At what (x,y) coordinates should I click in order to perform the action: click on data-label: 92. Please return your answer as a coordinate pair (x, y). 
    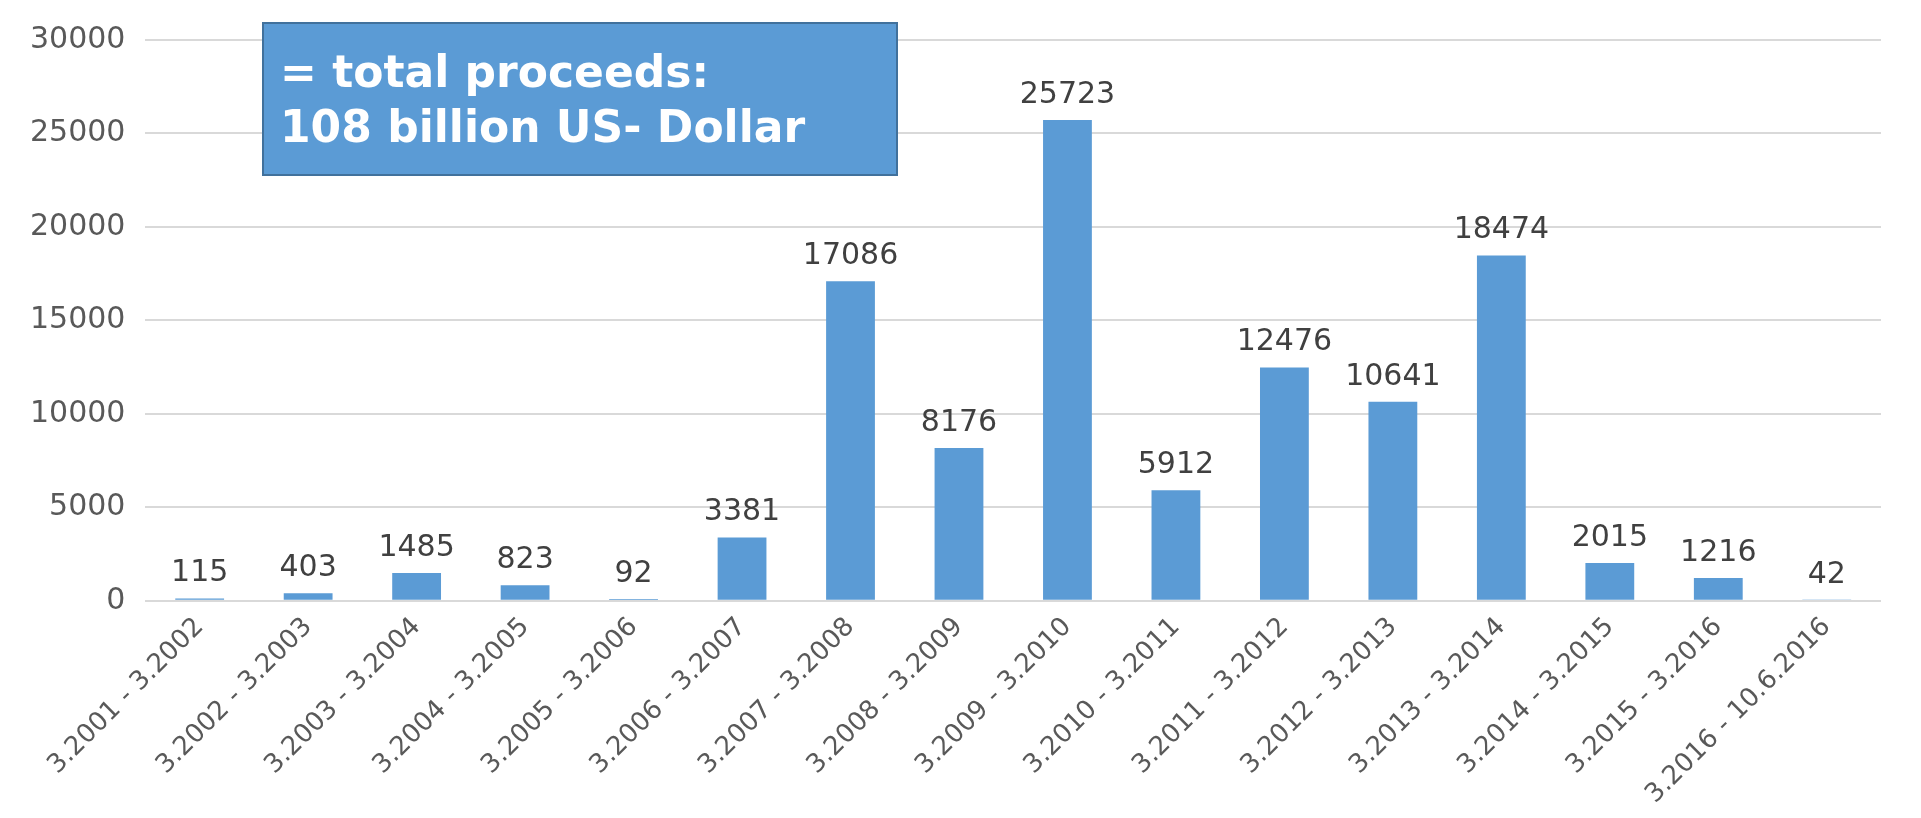
    Looking at the image, I should click on (633, 571).